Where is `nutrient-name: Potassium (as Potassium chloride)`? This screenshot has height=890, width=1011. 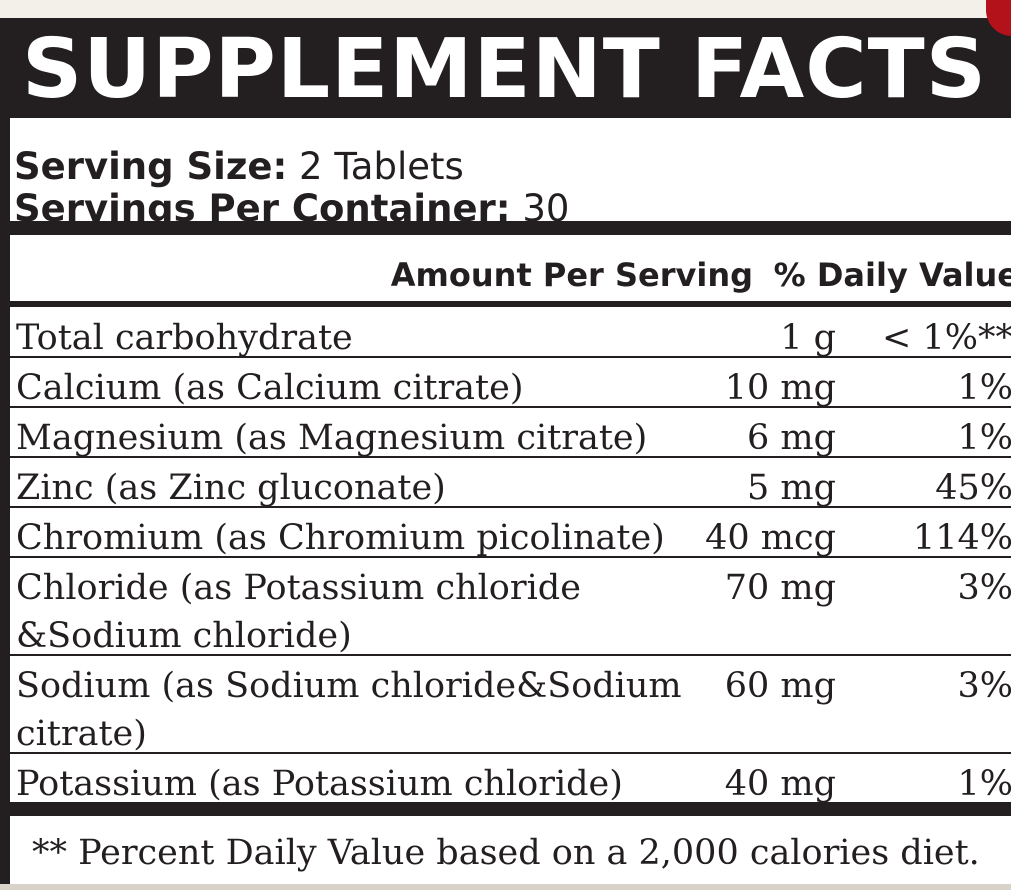
nutrient-name: Potassium (as Potassium chloride) is located at coordinates (319, 784).